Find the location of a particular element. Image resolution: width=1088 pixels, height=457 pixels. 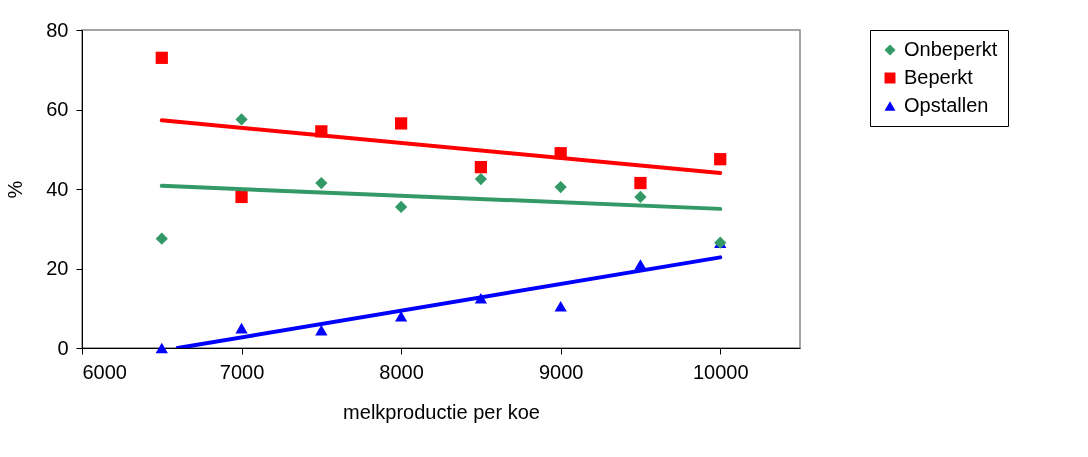

y-axis-title: % is located at coordinates (15, 189).